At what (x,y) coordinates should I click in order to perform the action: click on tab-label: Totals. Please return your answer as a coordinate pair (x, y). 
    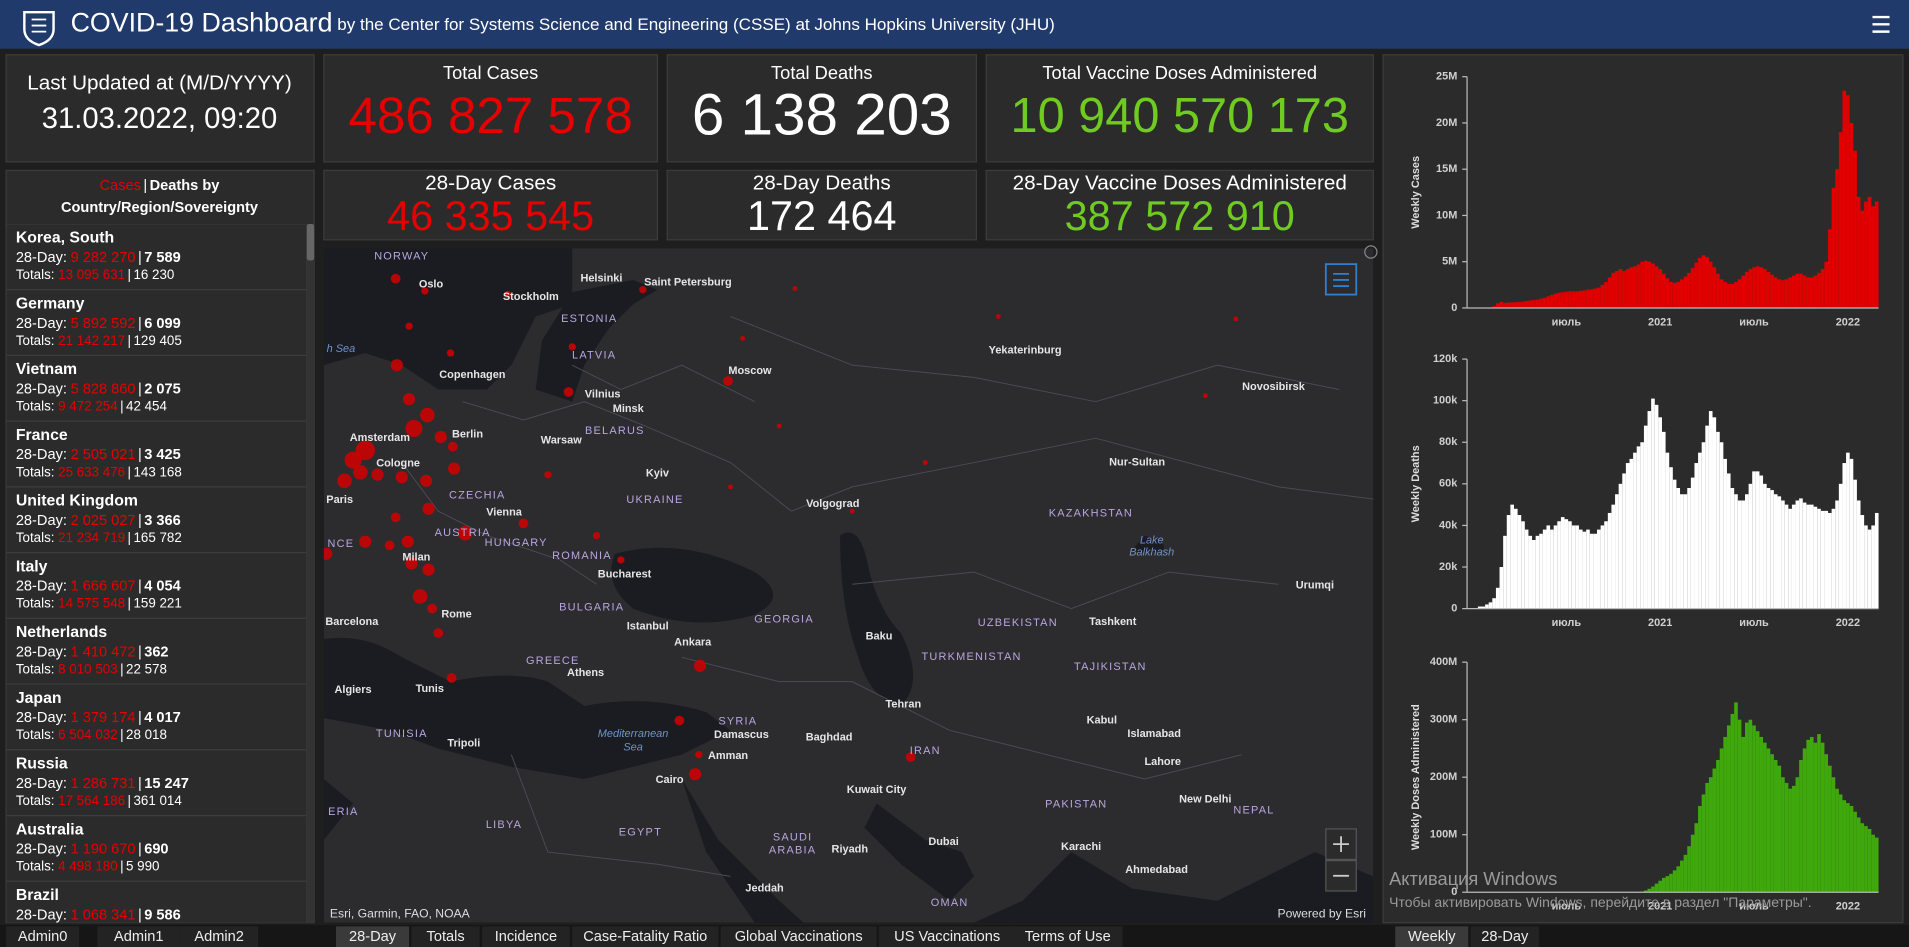
    Looking at the image, I should click on (446, 937).